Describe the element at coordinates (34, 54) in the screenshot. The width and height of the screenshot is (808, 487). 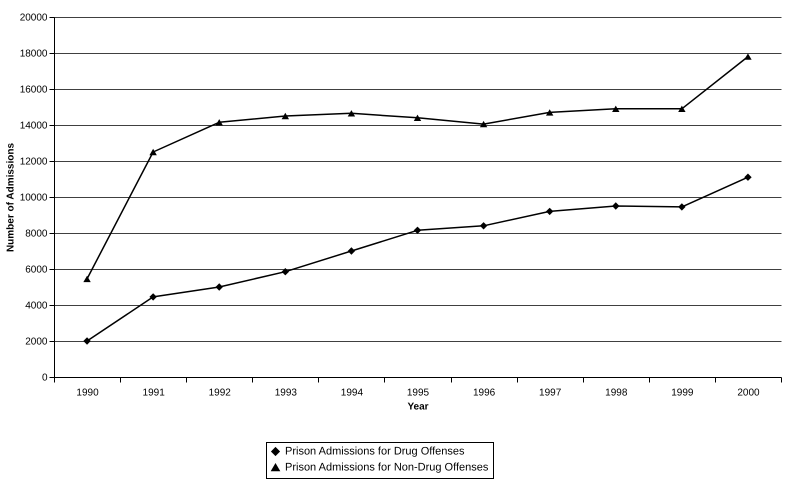
I see `y-tick-label: 18000` at that location.